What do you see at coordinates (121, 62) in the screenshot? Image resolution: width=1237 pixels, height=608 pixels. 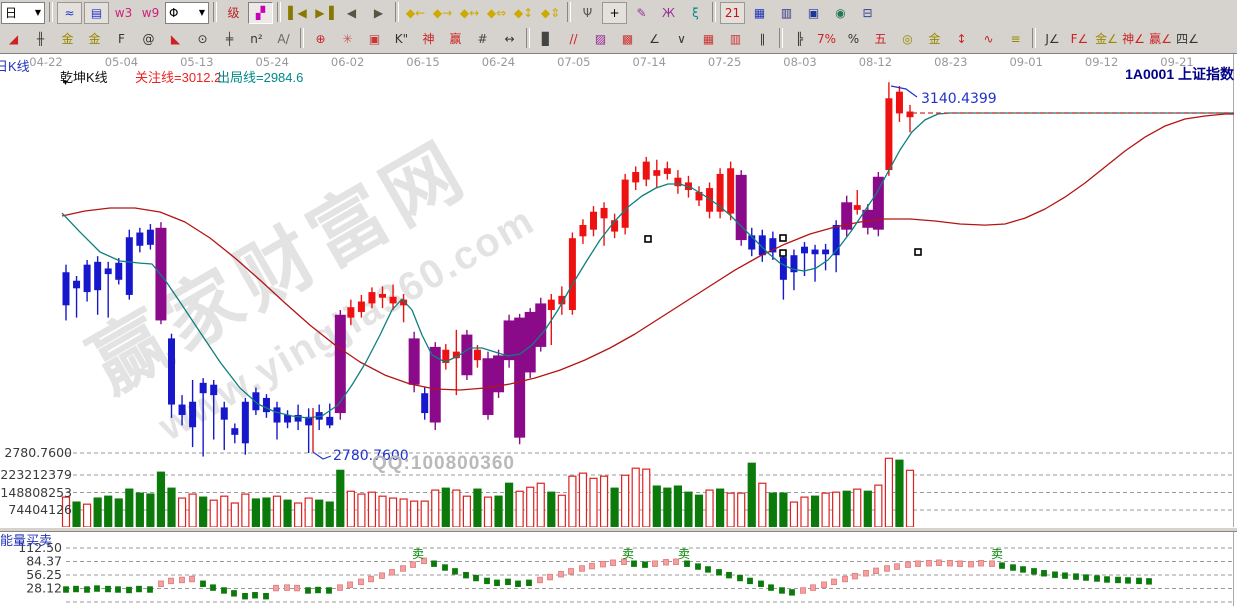 I see `date-axis-label: 05-04` at bounding box center [121, 62].